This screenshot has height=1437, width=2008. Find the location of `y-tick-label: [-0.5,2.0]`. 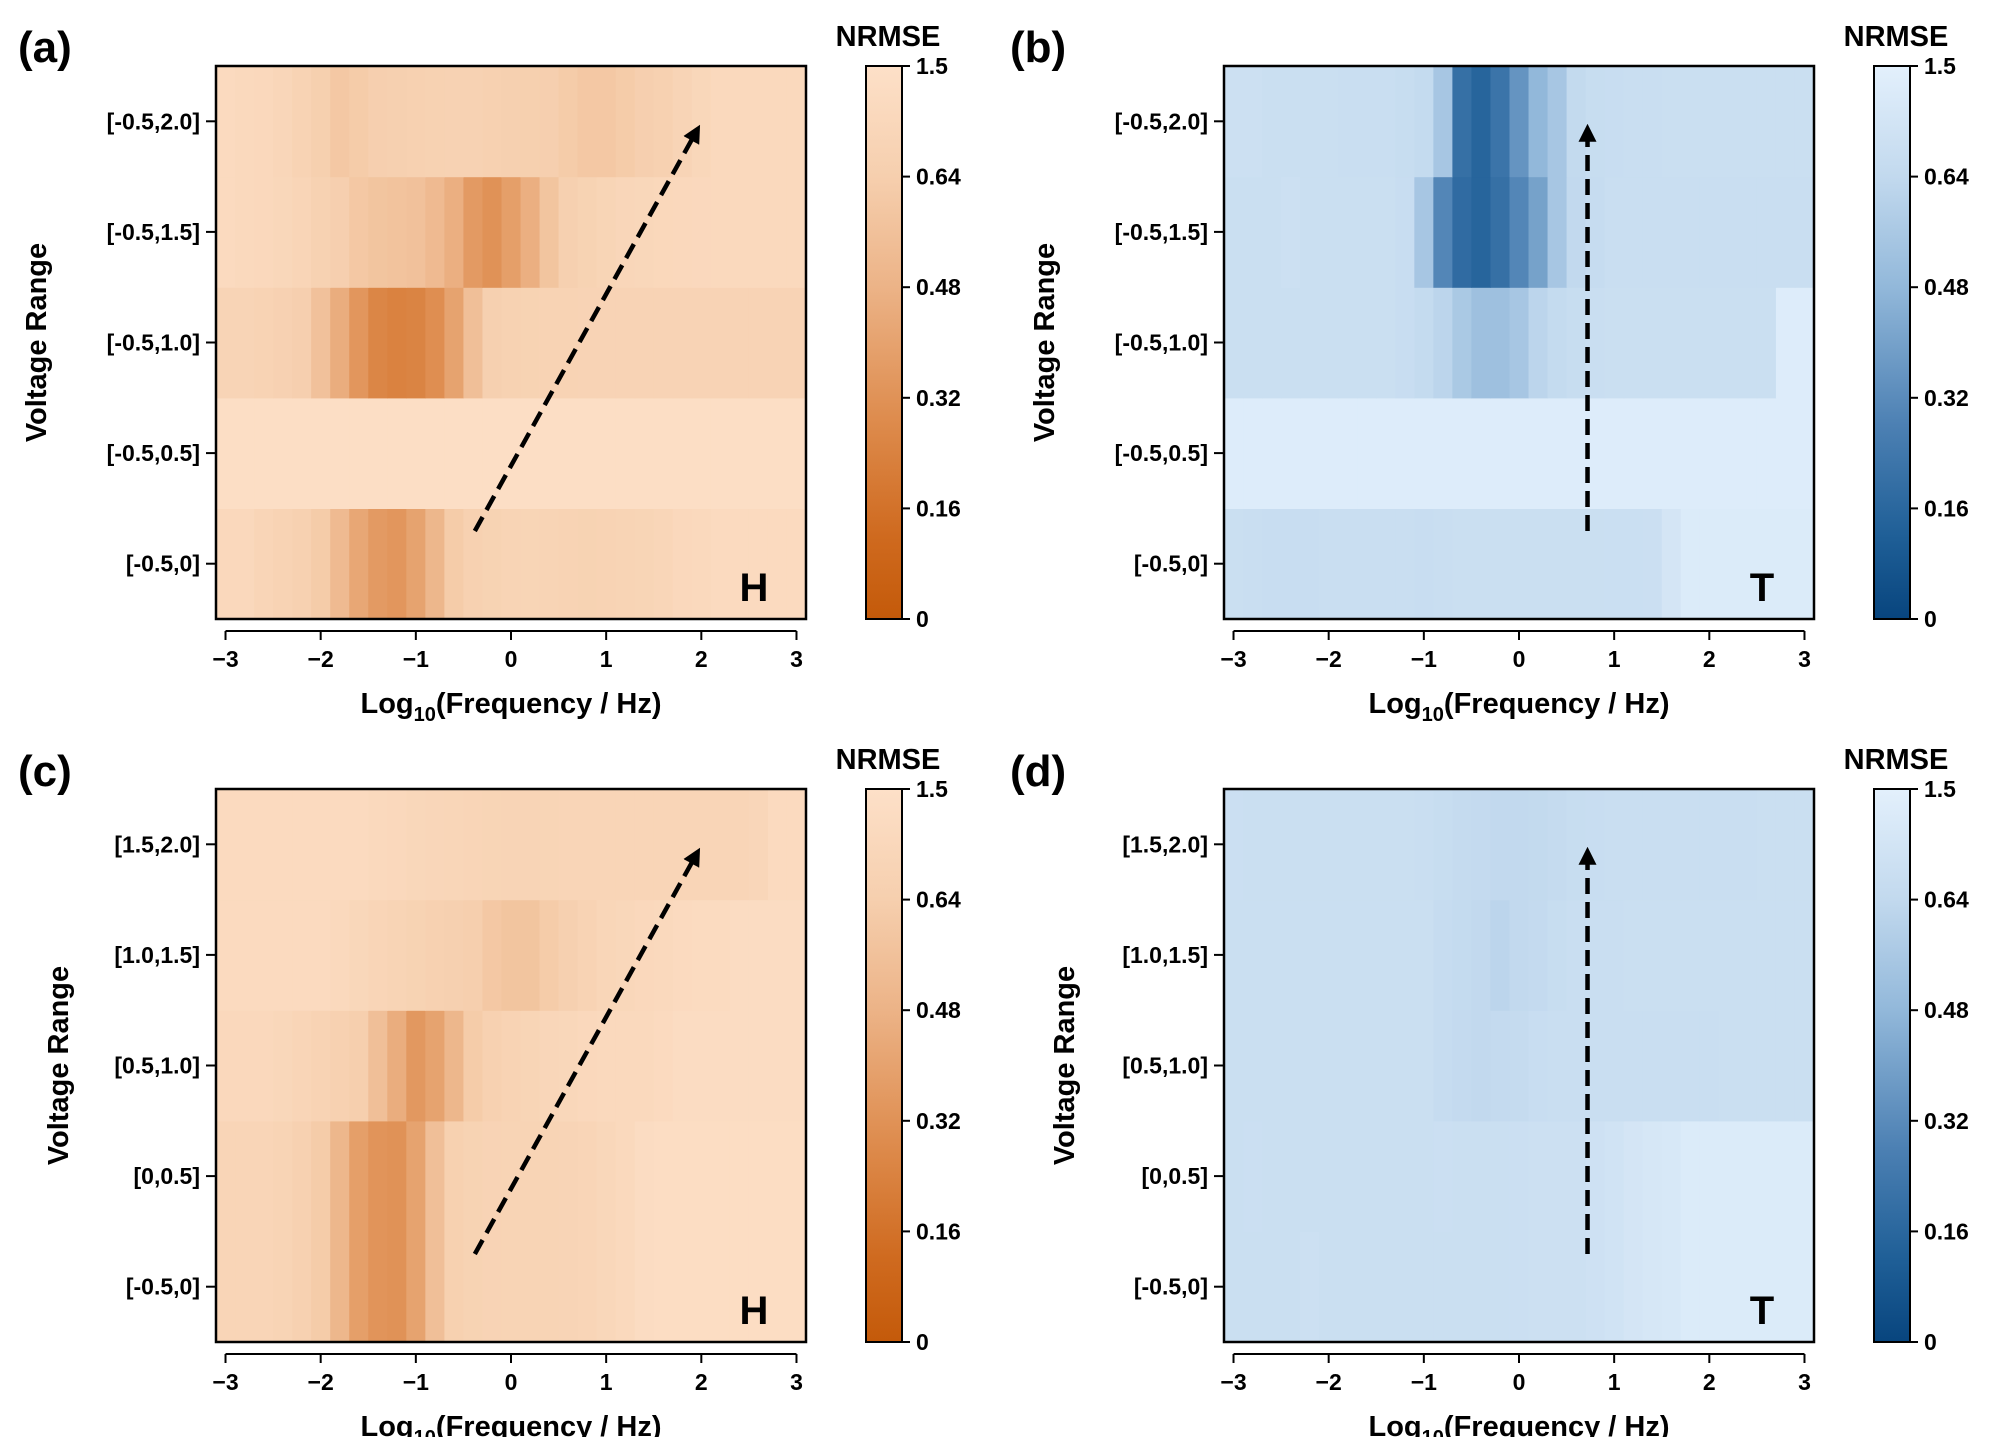

y-tick-label: [-0.5,2.0] is located at coordinates (1161, 121).